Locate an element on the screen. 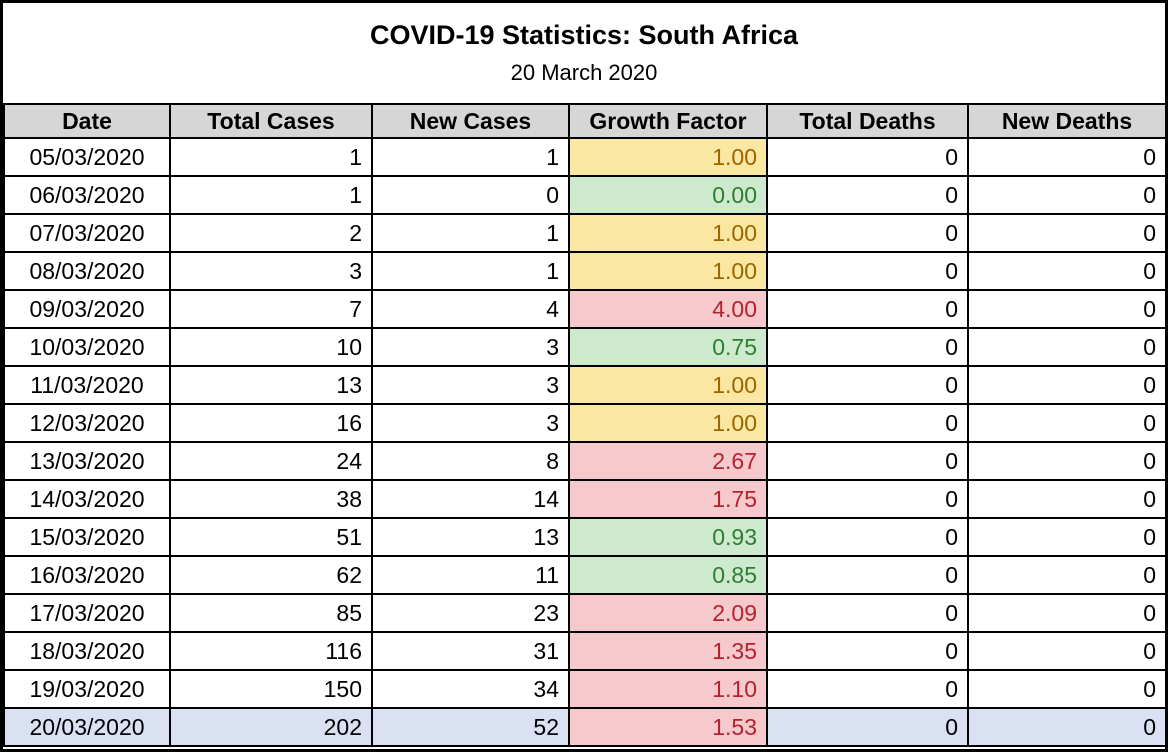  new-cases-cell: 0 is located at coordinates (470, 195).